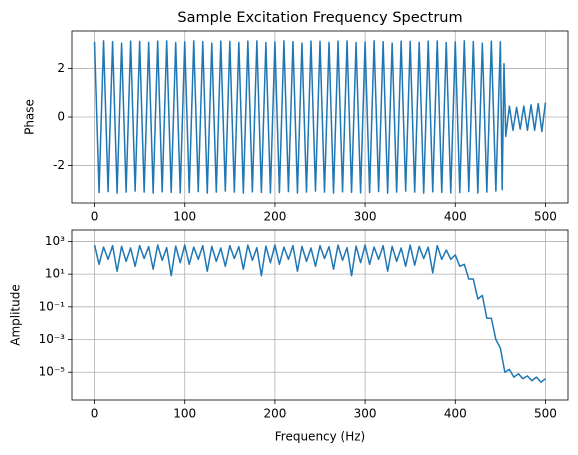 This screenshot has height=455, width=578. I want to click on y-tick-label: 10⁻¹, so click(52, 306).